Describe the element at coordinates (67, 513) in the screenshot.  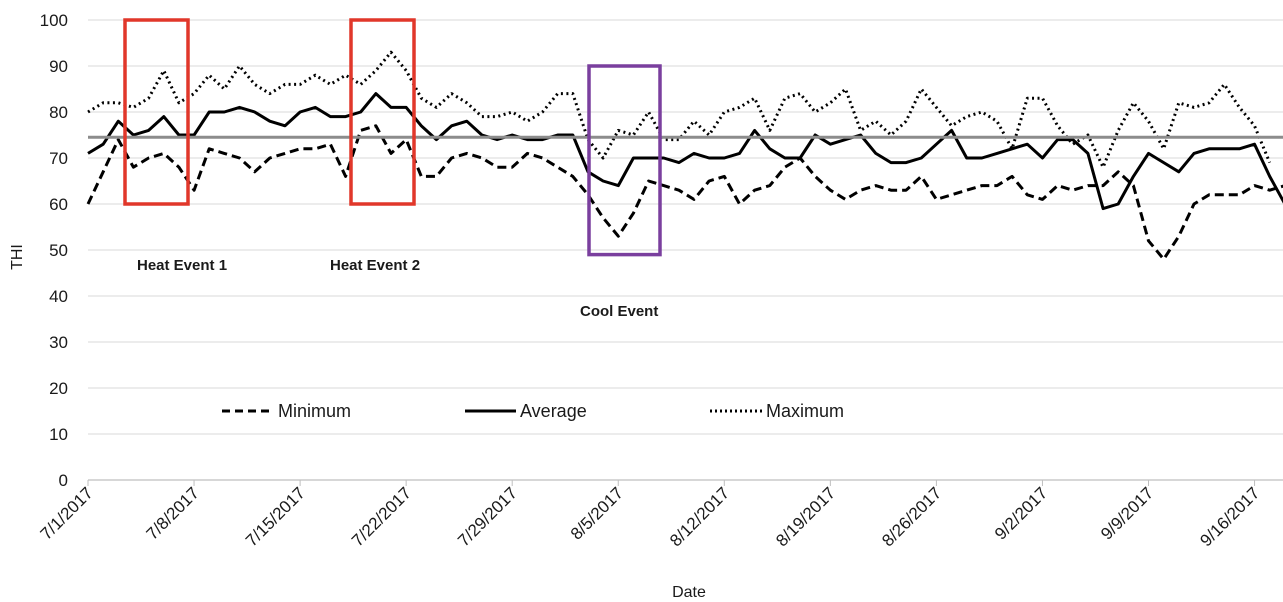
I see `x-tick-label: 7/1/2017` at that location.